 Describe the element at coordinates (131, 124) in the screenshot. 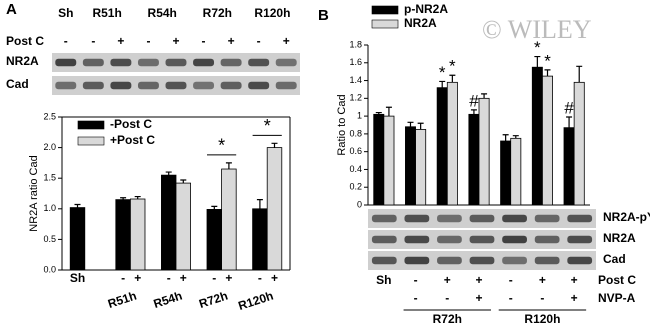

I see `legend-label: -Post C` at that location.